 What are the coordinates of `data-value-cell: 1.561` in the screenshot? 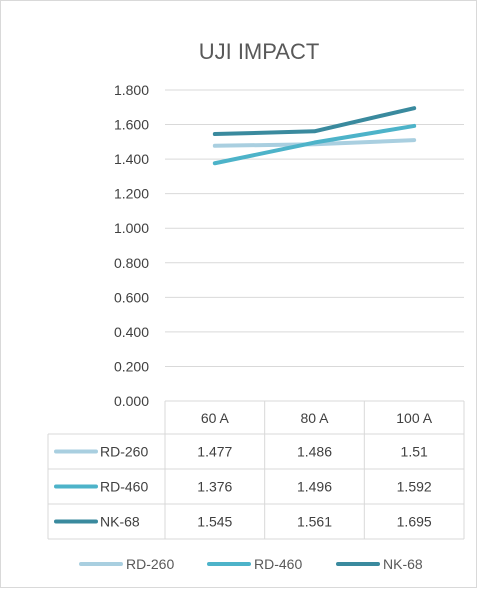 It's located at (314, 522).